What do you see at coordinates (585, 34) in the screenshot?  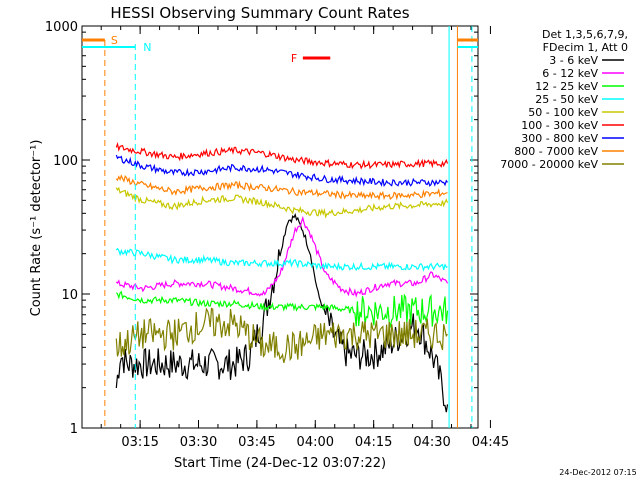 I see `legend-header: Det 1,3,5,6,7,9,` at bounding box center [585, 34].